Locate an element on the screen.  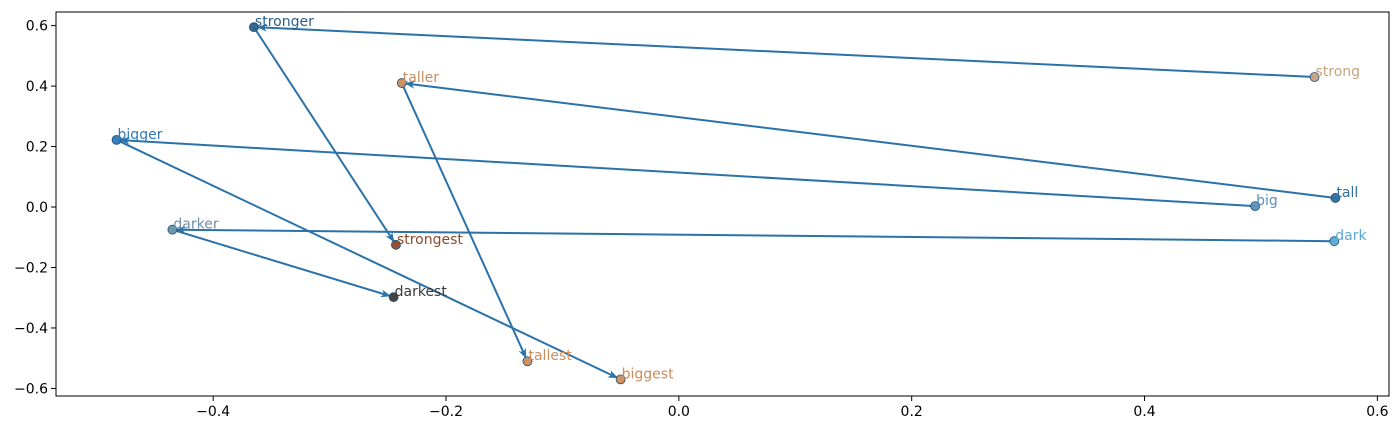
point-label-darker: darker is located at coordinates (195, 225).